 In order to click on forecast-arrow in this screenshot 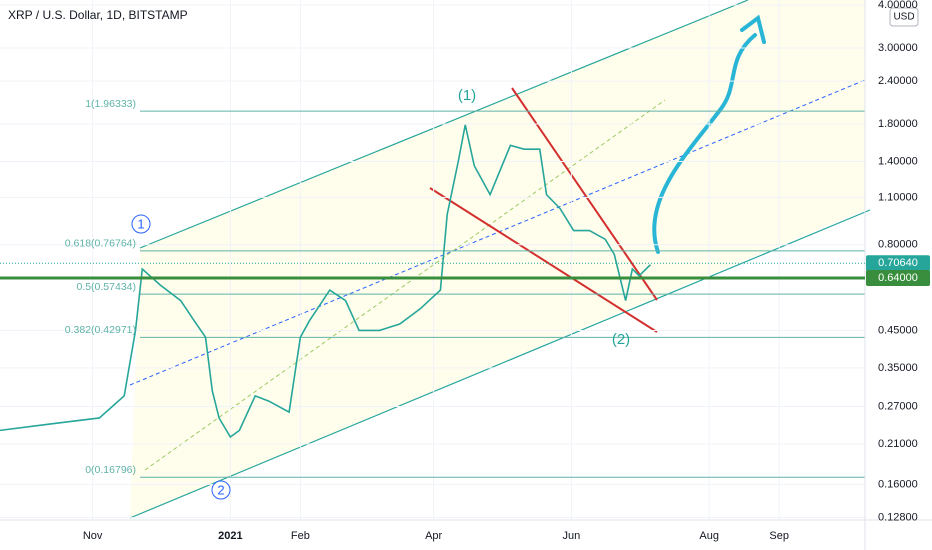, I will do `click(704, 143)`.